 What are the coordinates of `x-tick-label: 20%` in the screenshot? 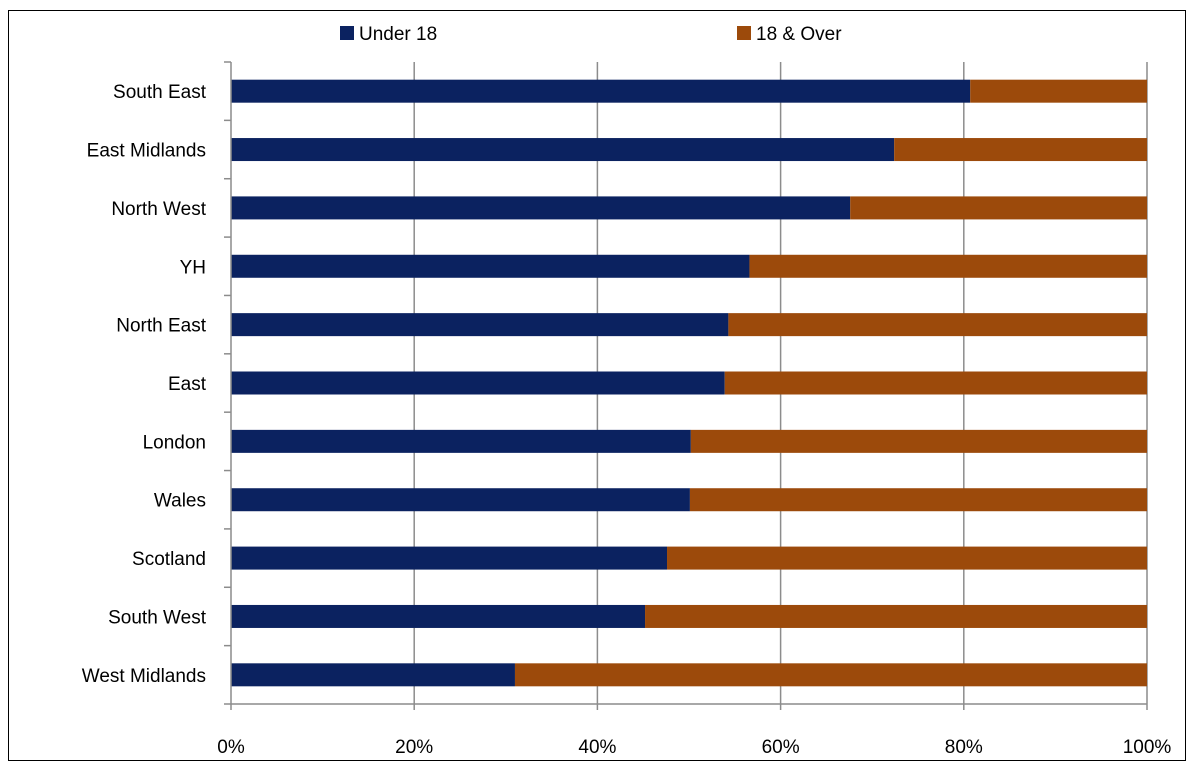 It's located at (414, 747).